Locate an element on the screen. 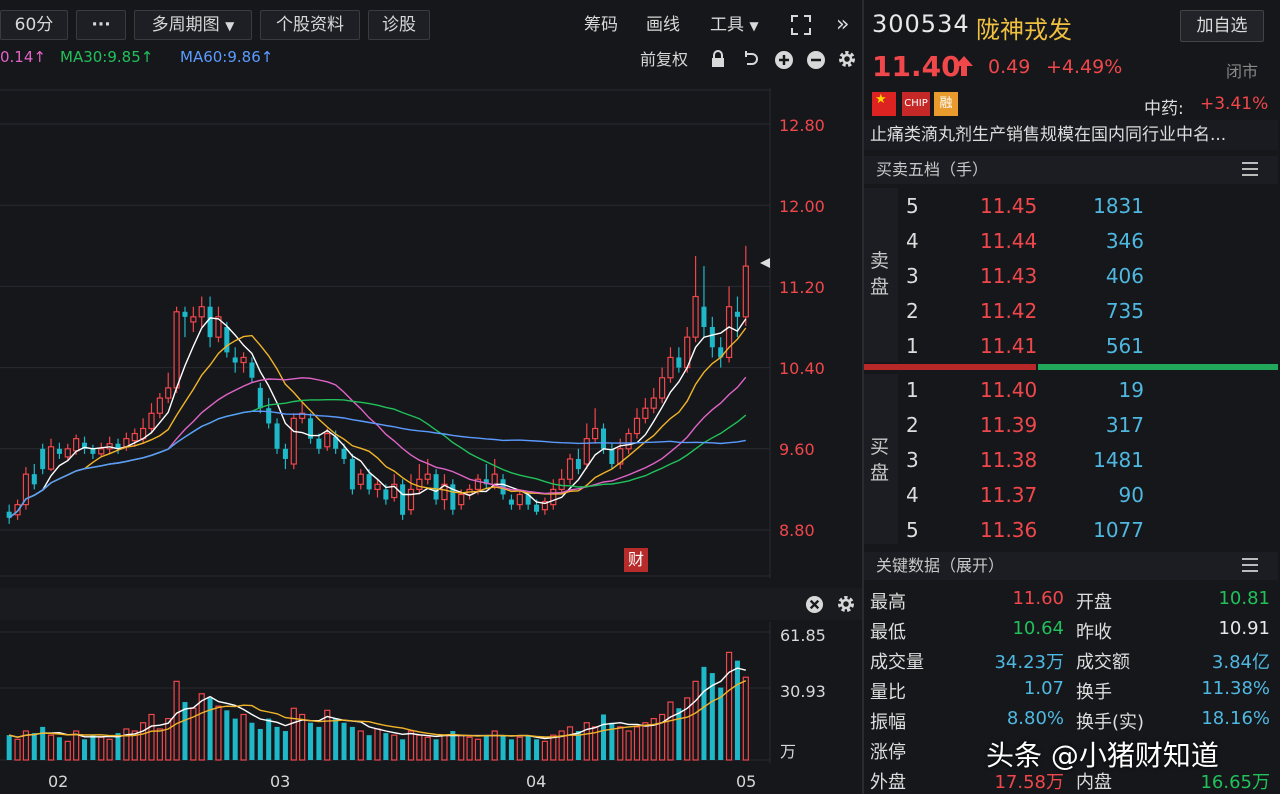 The image size is (1280, 794). tools-button: 工具 ▼ is located at coordinates (734, 25).